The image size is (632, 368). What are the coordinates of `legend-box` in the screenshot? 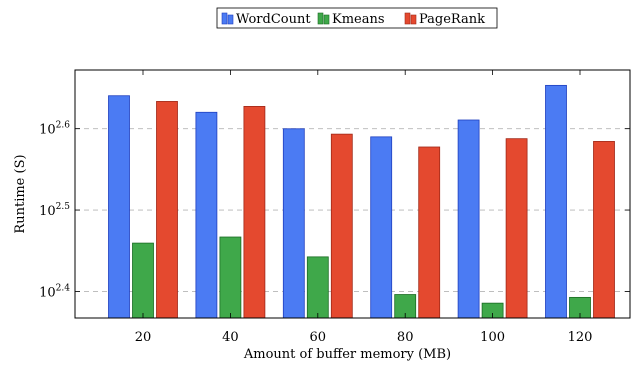 It's located at (357, 18).